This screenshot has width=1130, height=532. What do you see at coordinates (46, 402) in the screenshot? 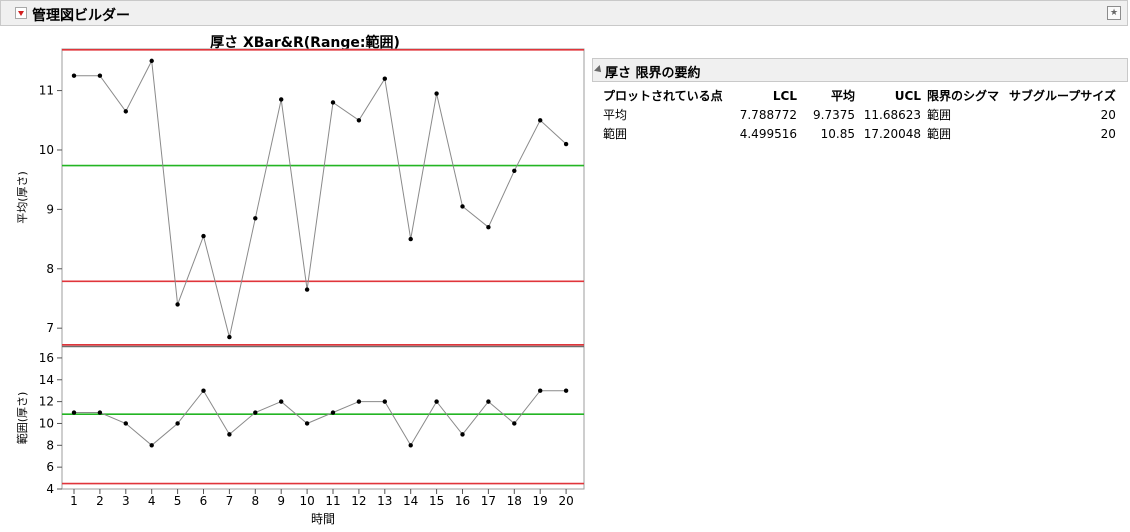
I see `y-tick-label: 12` at bounding box center [46, 402].